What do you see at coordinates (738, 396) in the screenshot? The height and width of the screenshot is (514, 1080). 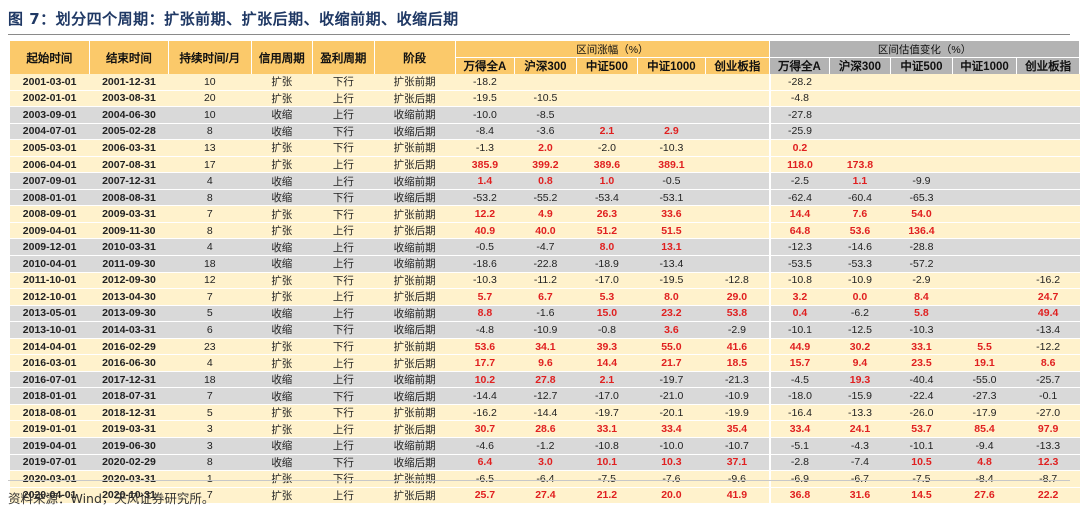 I see `return-cell: -10.9` at bounding box center [738, 396].